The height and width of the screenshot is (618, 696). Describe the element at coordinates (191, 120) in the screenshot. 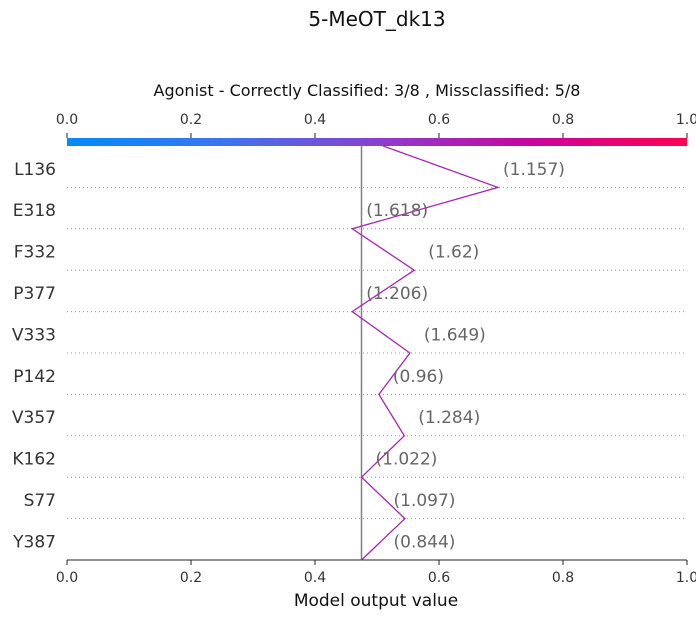

I see `colorbar-tick-label: 0.2` at that location.